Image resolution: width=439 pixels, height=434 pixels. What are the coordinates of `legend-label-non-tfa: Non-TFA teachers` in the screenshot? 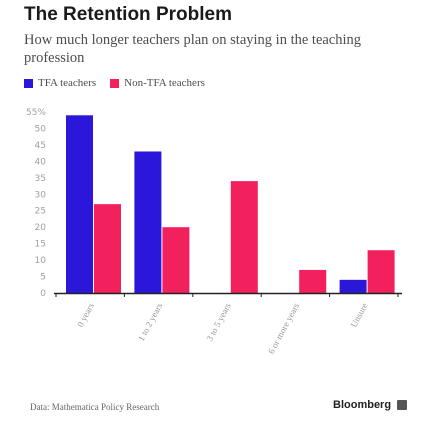 It's located at (164, 83).